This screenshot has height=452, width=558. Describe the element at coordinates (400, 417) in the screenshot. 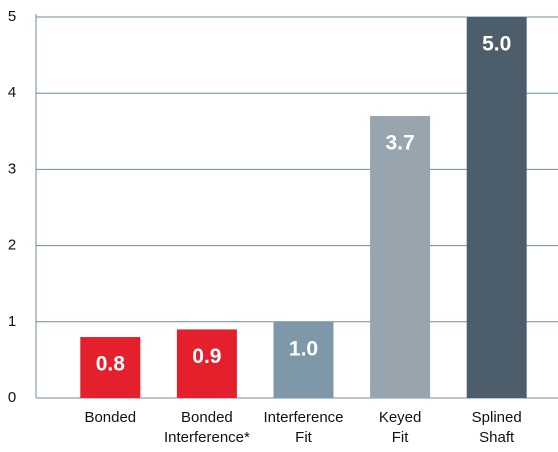

I see `x-tick-label-line: Keyed` at that location.